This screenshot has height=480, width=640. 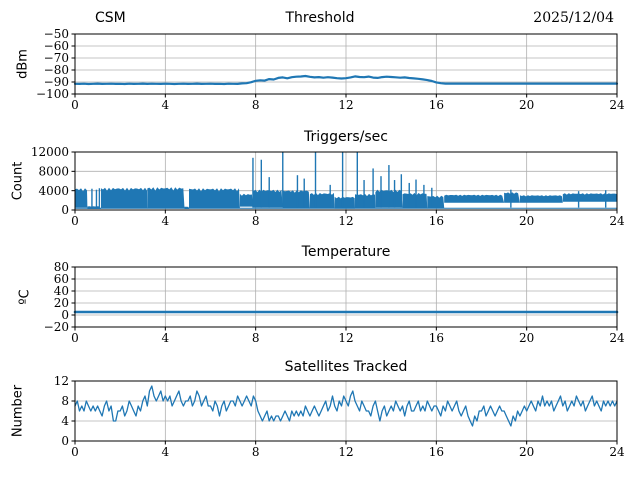 What do you see at coordinates (53, 191) in the screenshot?
I see `svg-text: 4000` at bounding box center [53, 191].